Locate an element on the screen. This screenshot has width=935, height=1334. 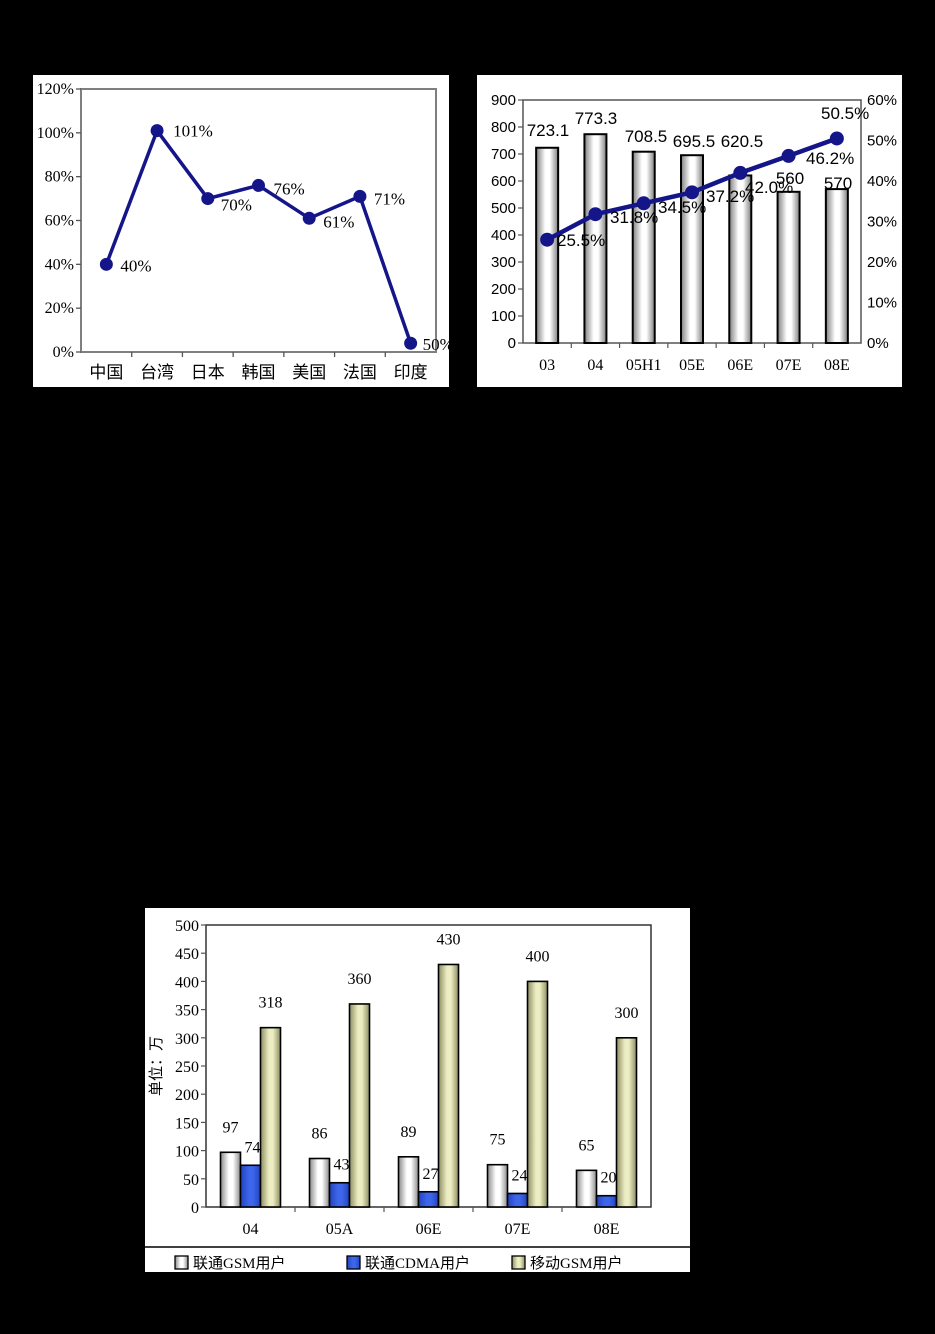
bar-value-label: 89 is located at coordinates (409, 1132).